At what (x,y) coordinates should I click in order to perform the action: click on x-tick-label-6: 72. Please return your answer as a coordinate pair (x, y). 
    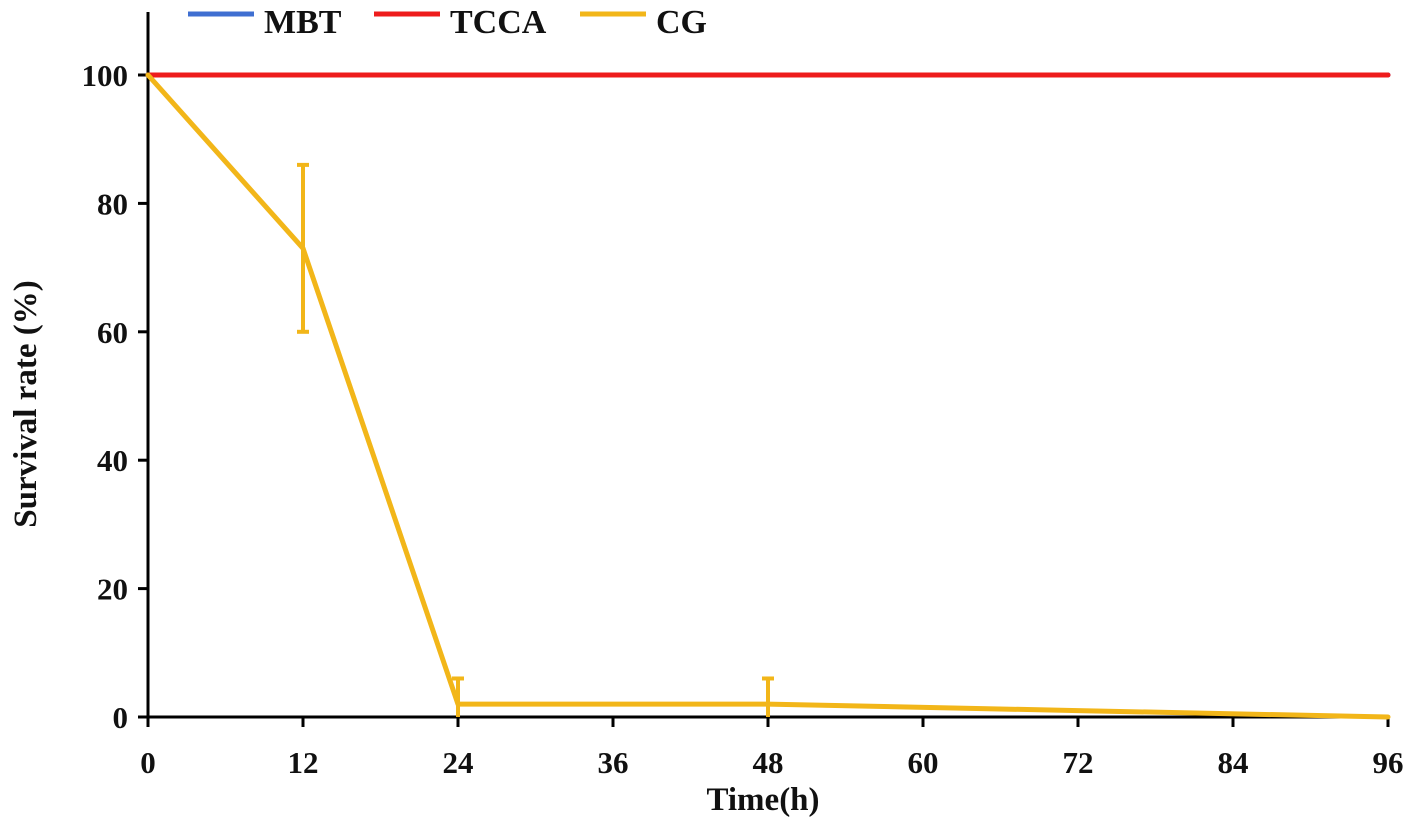
    Looking at the image, I should click on (1078, 762).